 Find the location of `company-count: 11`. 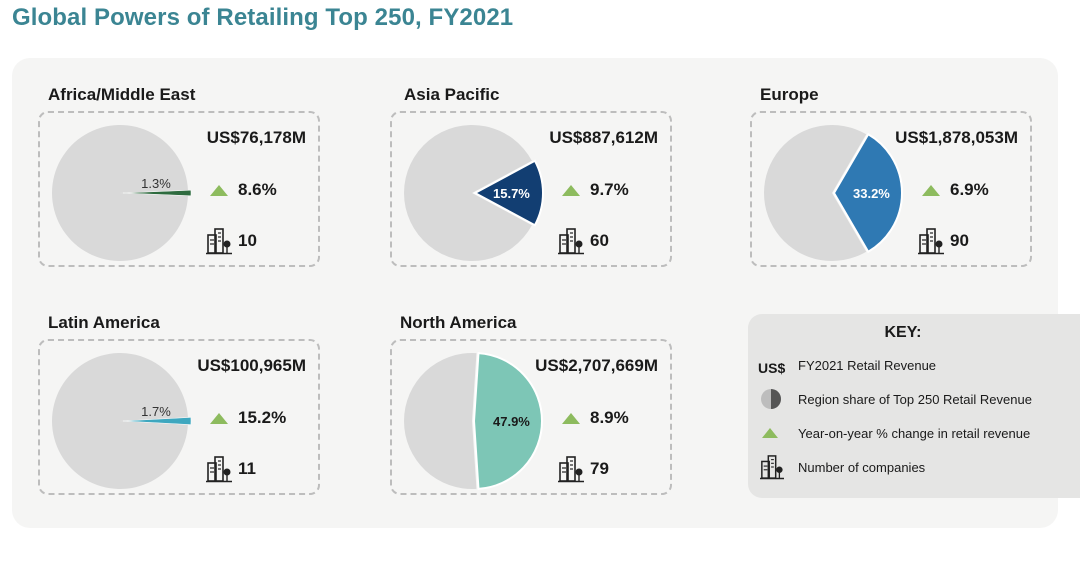

company-count: 11 is located at coordinates (247, 468).